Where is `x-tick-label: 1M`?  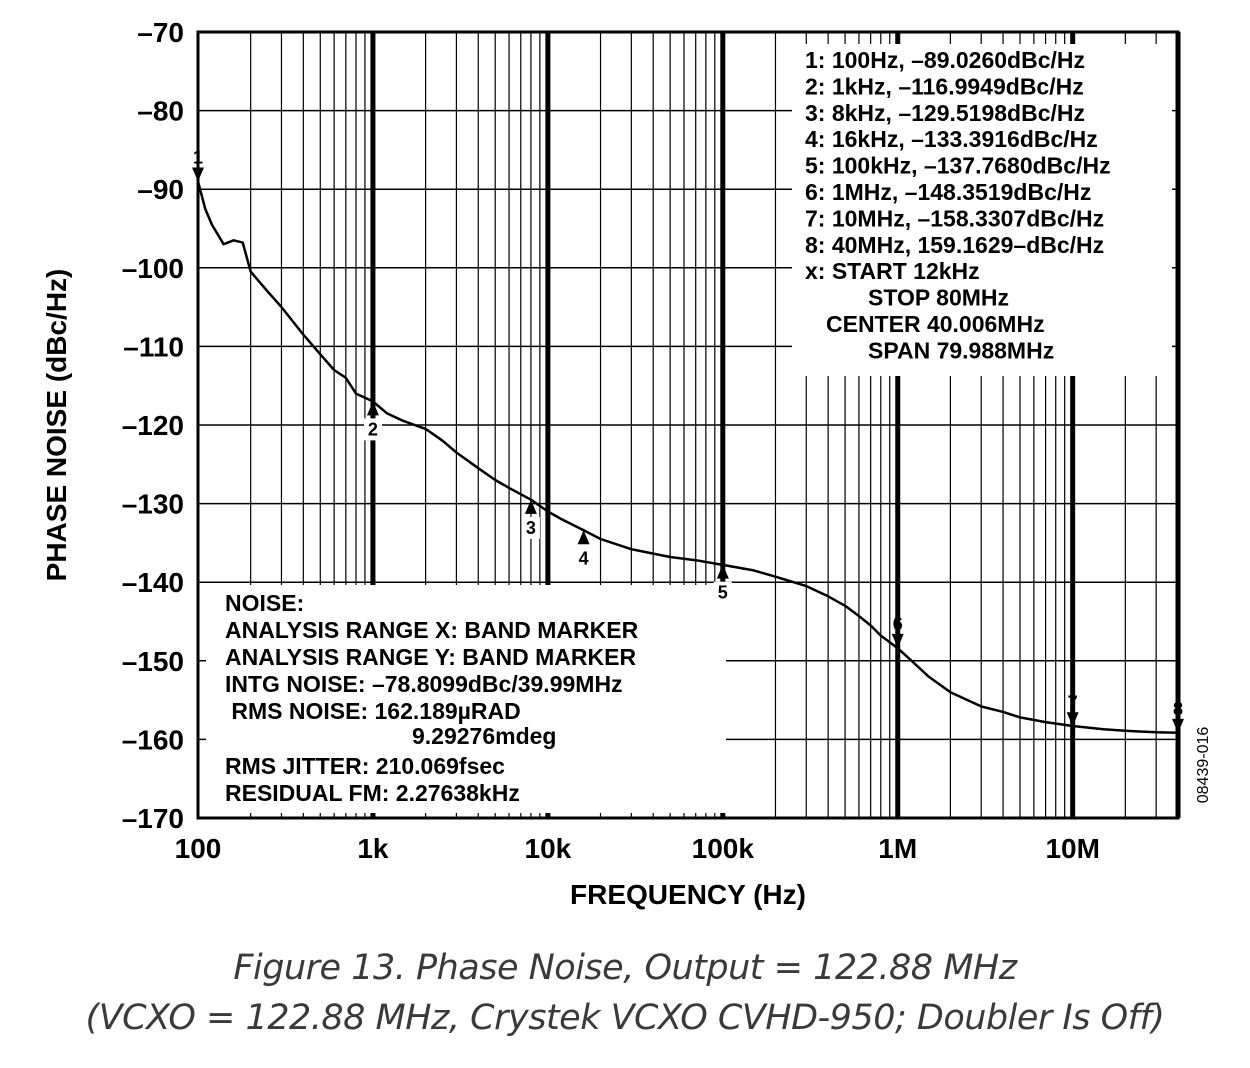 x-tick-label: 1M is located at coordinates (897, 848).